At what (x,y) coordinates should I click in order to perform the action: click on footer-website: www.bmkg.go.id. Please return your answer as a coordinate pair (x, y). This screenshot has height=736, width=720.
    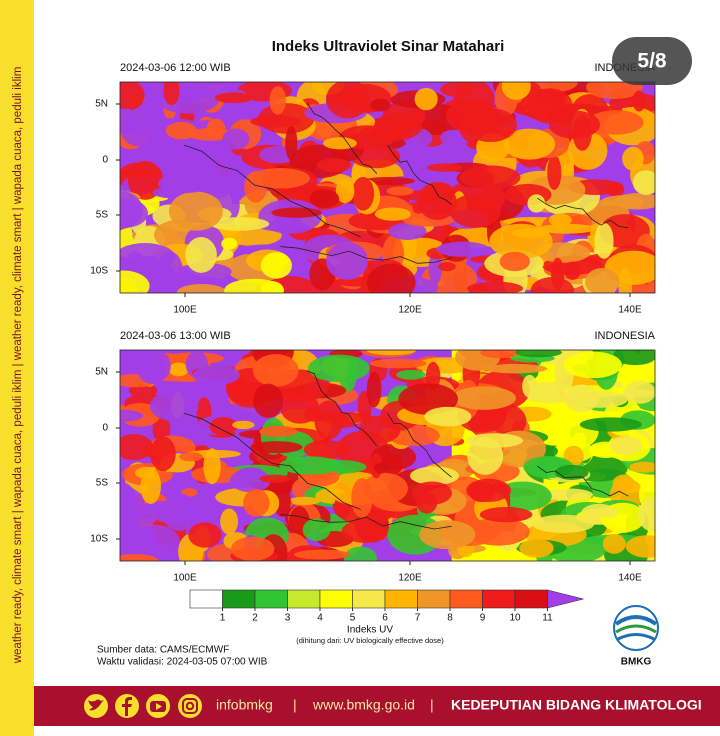
    Looking at the image, I should click on (363, 705).